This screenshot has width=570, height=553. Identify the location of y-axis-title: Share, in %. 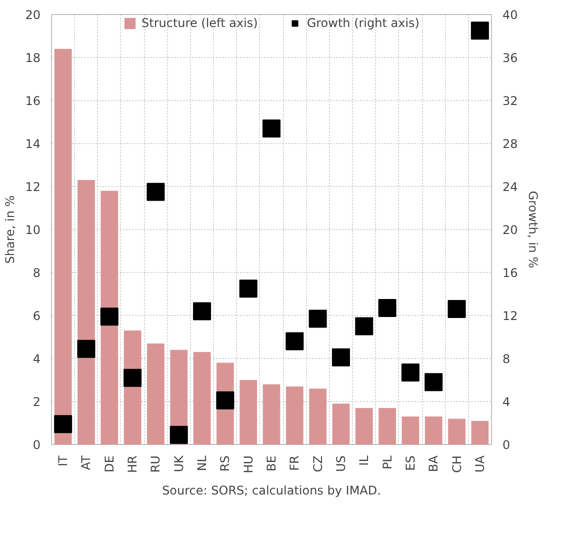
(10, 229).